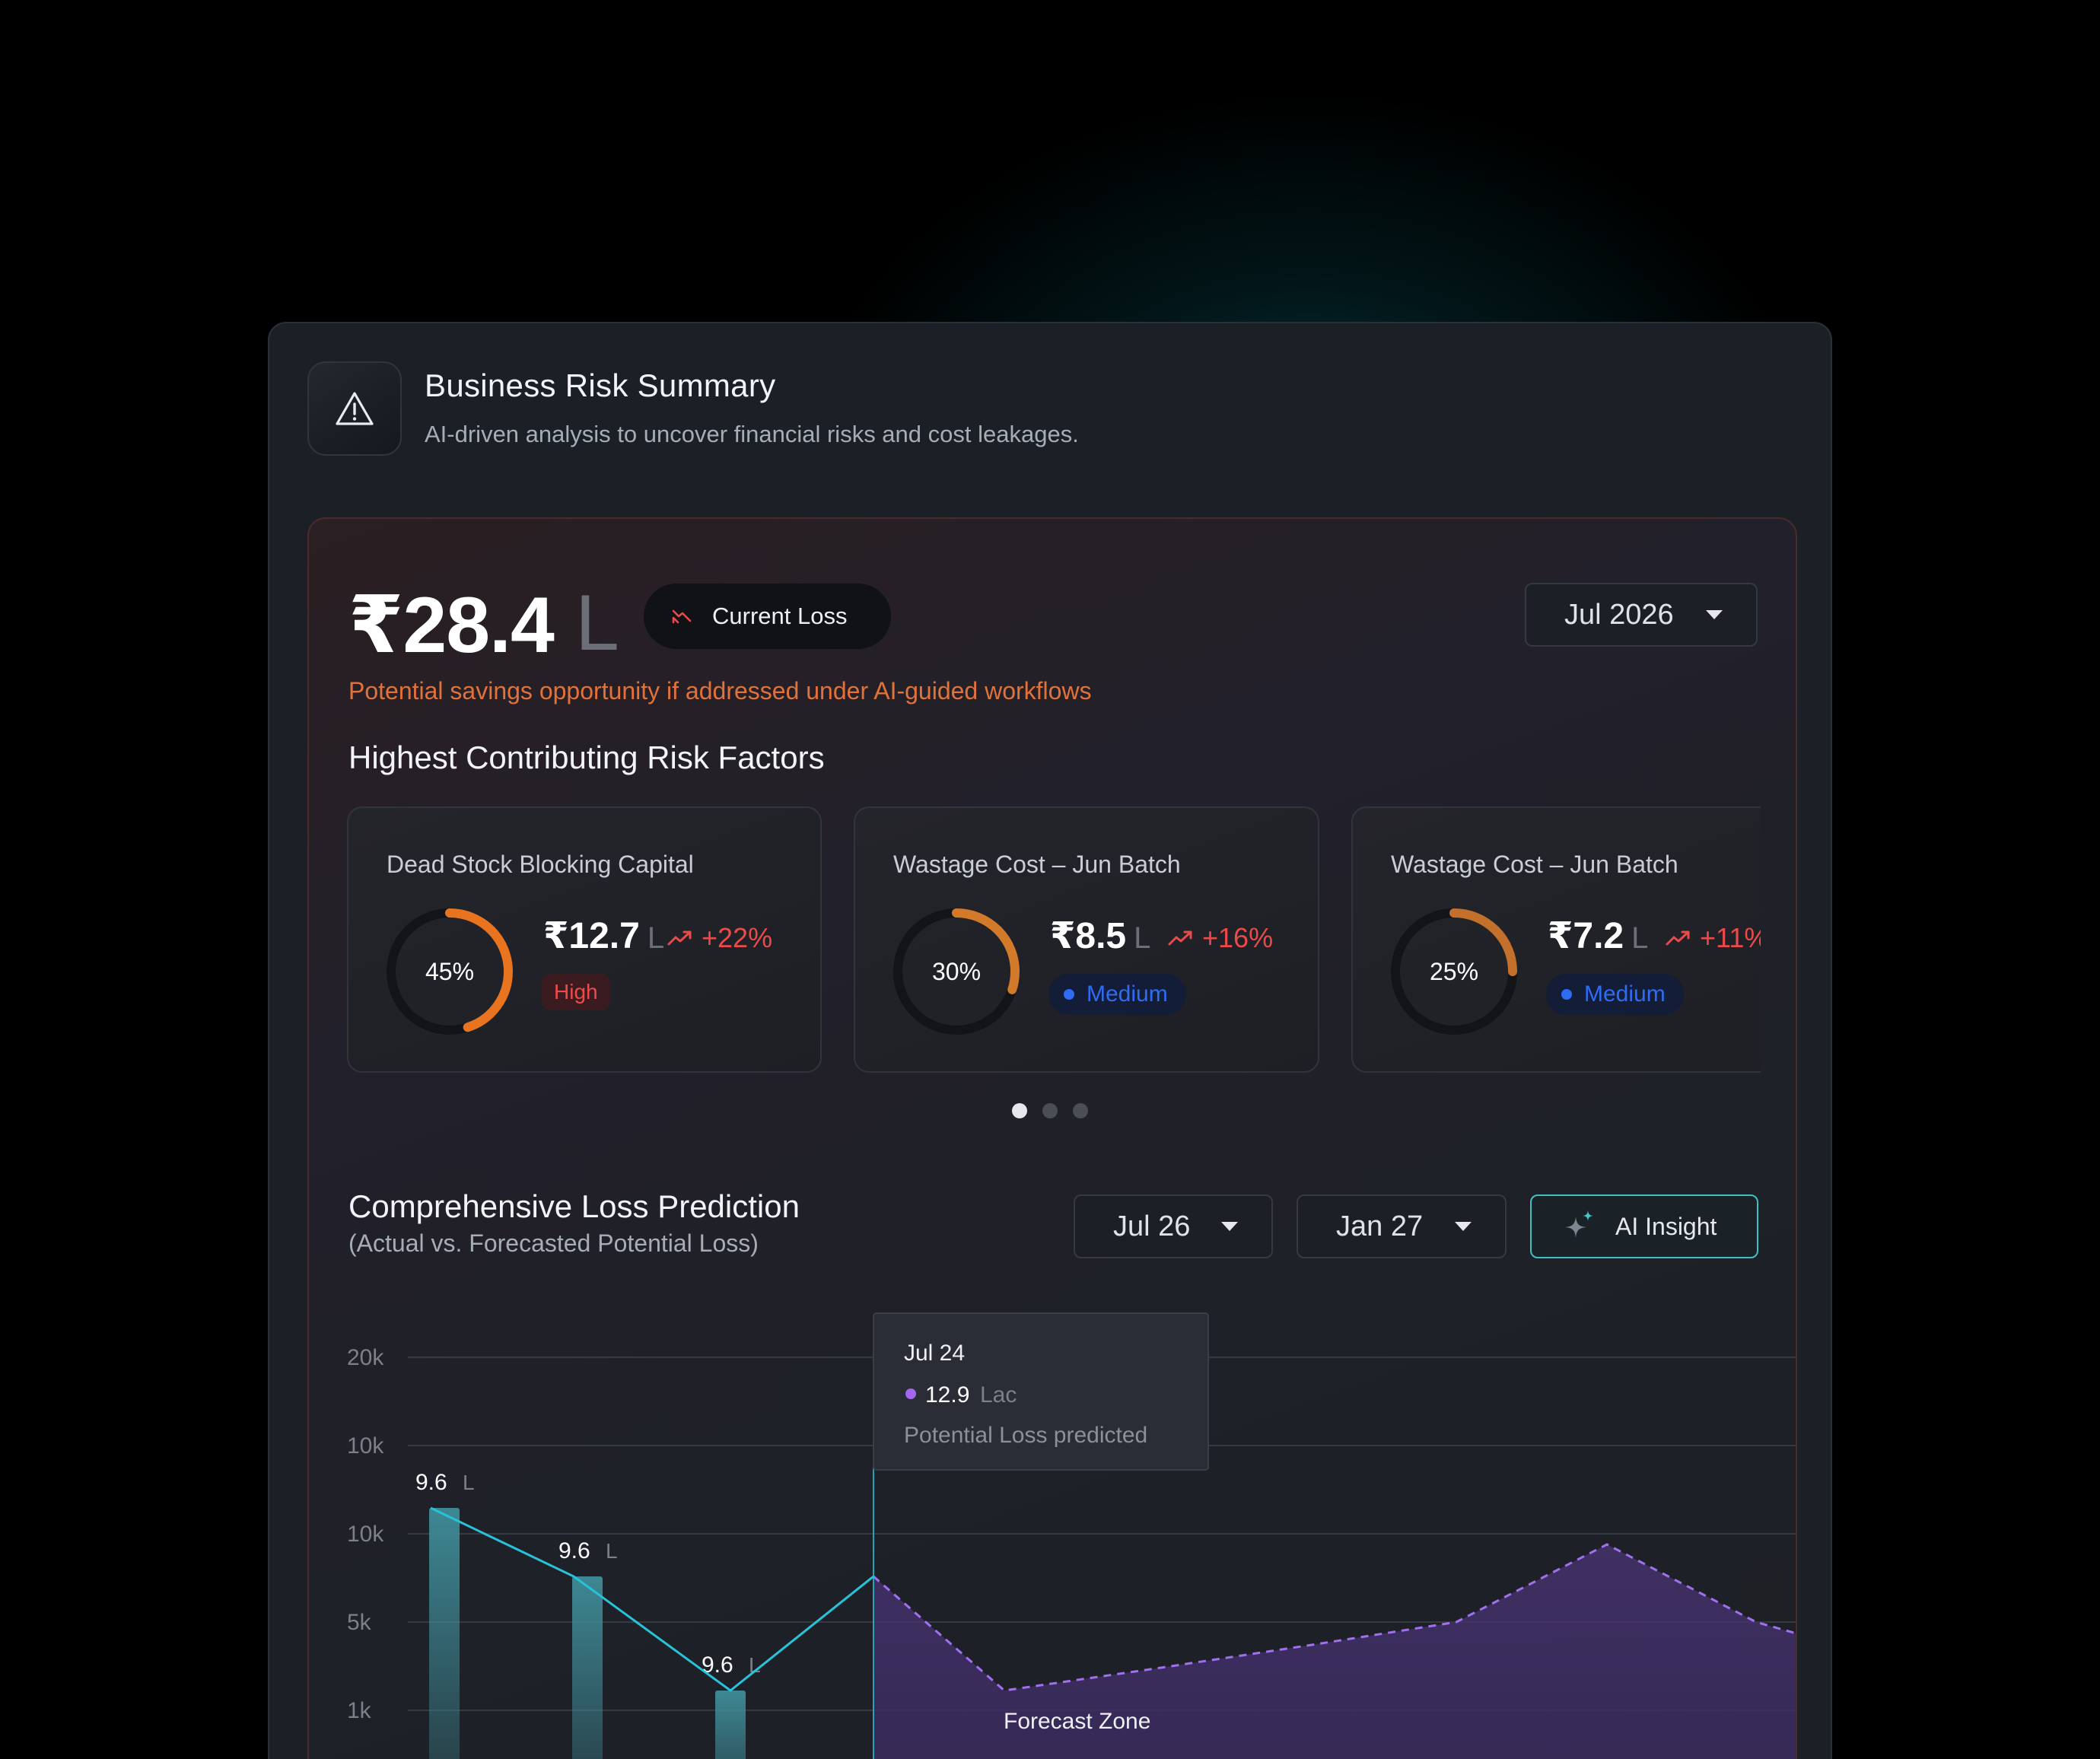 This screenshot has height=1759, width=2100. I want to click on risk-factor-trend: +11%, so click(1713, 938).